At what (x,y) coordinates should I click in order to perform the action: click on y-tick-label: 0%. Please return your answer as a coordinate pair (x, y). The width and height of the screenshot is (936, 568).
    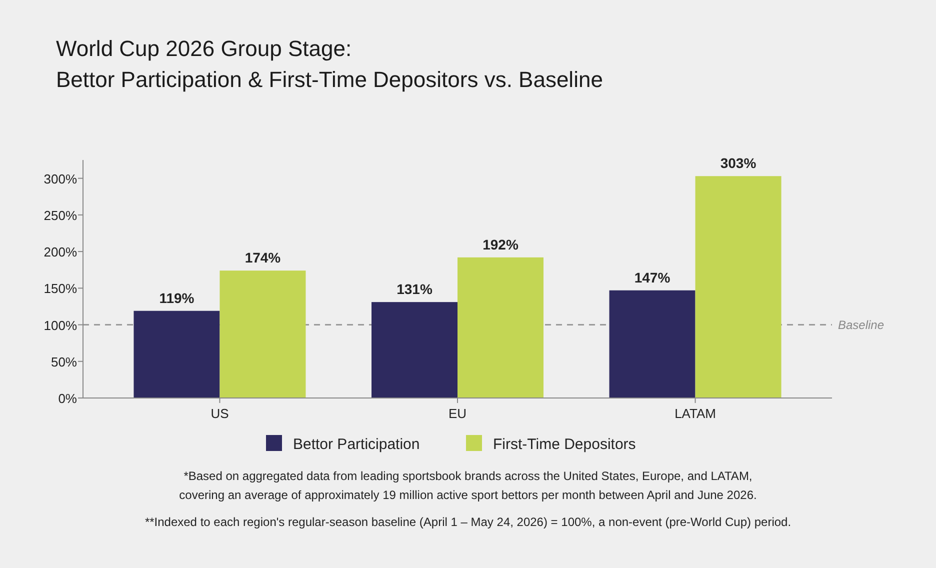
    Looking at the image, I should click on (68, 398).